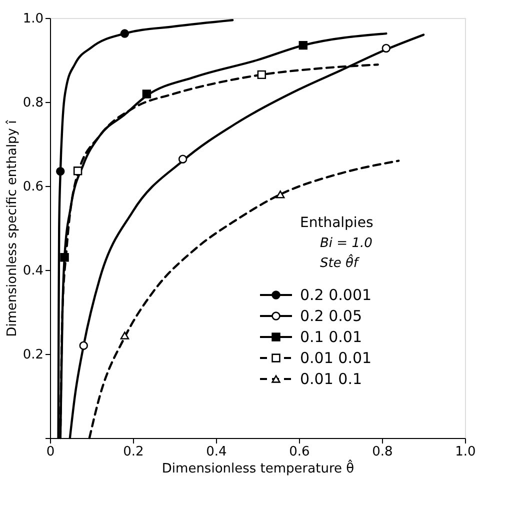 The height and width of the screenshot is (506, 511). What do you see at coordinates (33, 355) in the screenshot?
I see `y-tick-label: 0.2` at bounding box center [33, 355].